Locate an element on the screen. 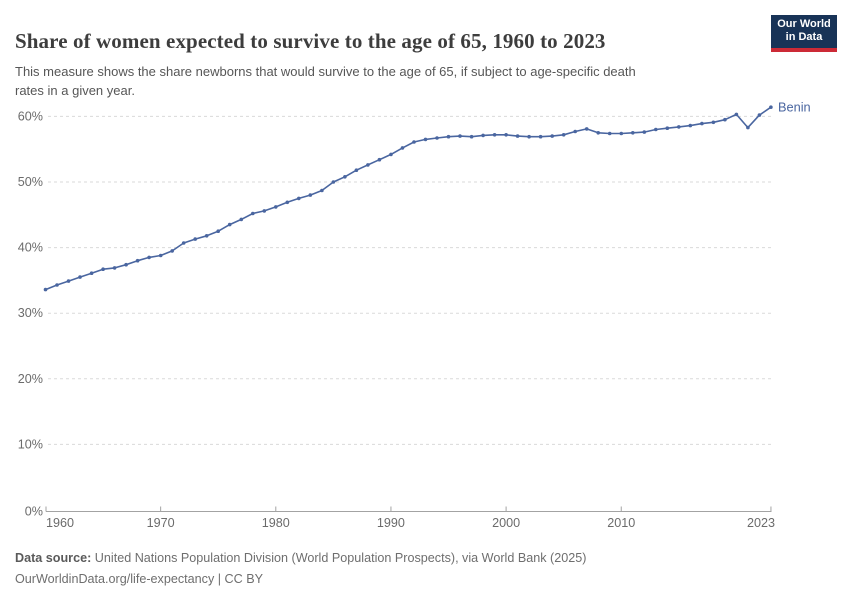  data-point-1983 is located at coordinates (310, 195).